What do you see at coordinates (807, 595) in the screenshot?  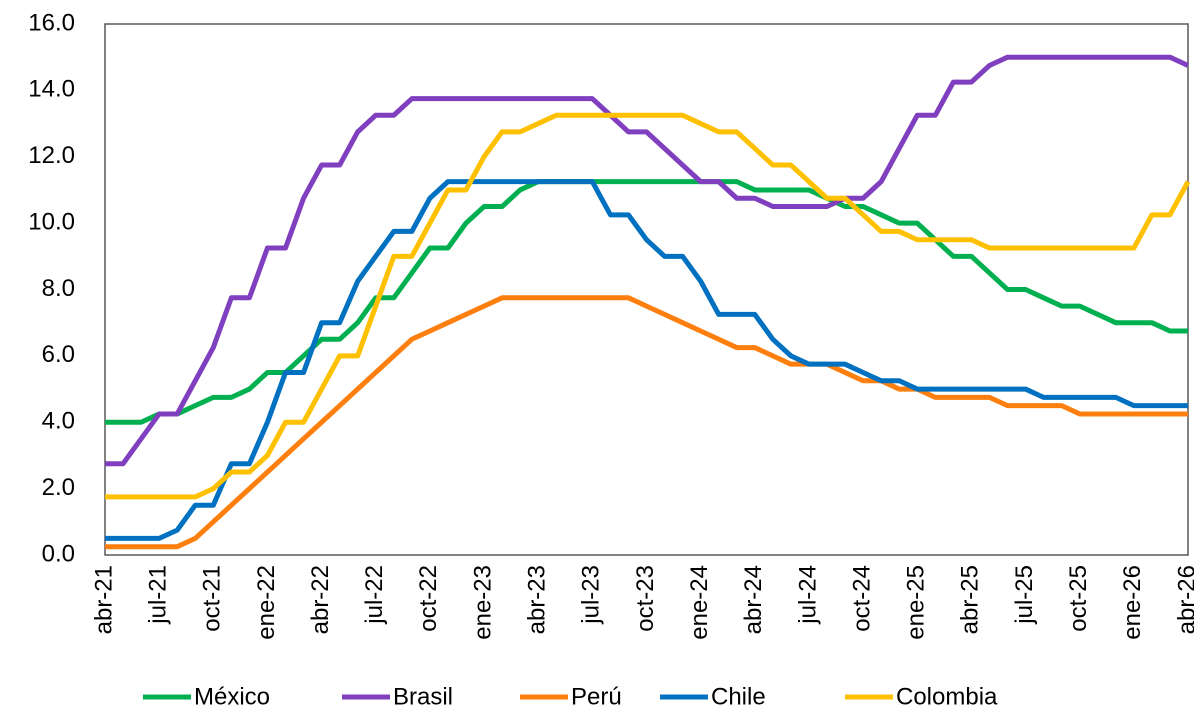 I see `x-tick-label: jul-24` at bounding box center [807, 595].